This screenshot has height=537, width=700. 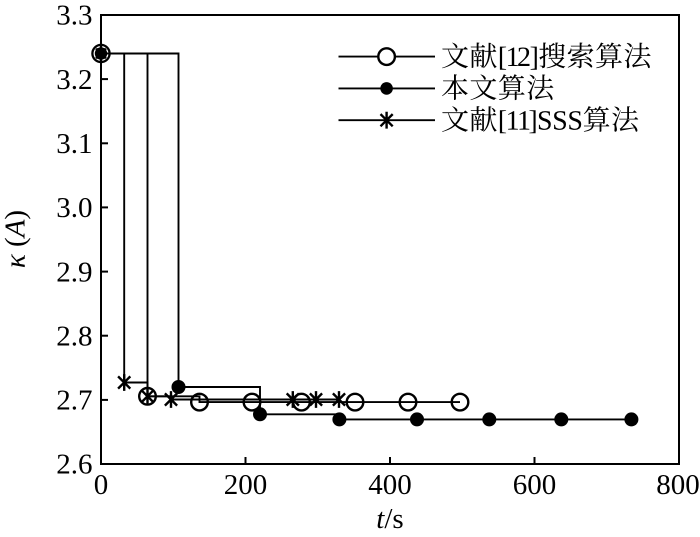 I want to click on svg-text: 800, so click(x=678, y=485).